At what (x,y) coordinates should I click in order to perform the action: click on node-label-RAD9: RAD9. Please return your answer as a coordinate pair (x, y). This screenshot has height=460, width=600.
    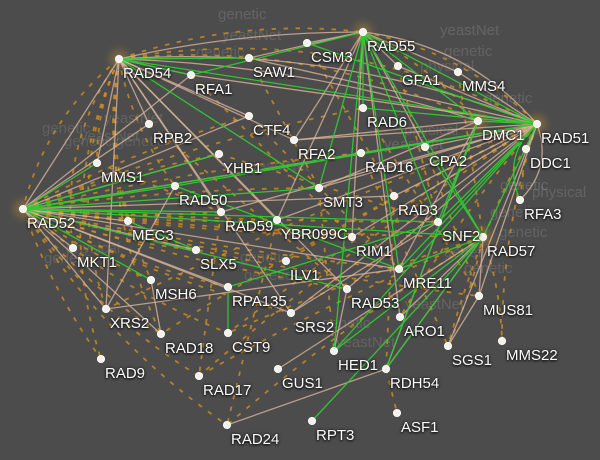
    Looking at the image, I should click on (125, 373).